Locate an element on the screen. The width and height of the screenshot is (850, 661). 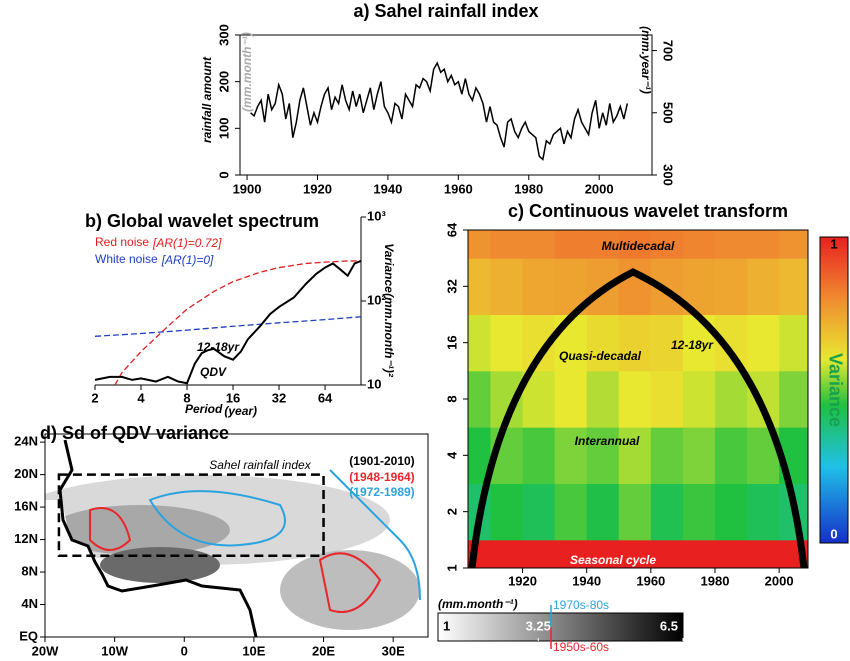
colorbar-tick-label: 0 is located at coordinates (833, 533).